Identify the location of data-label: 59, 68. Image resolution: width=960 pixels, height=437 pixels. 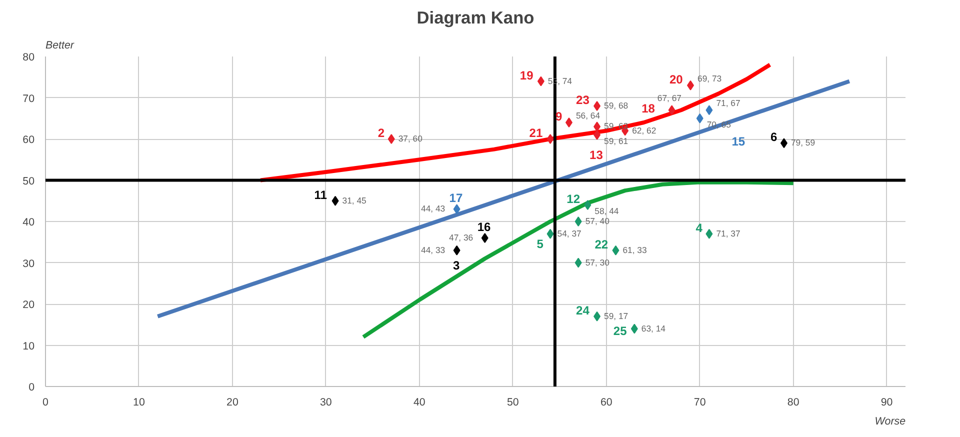
(616, 105).